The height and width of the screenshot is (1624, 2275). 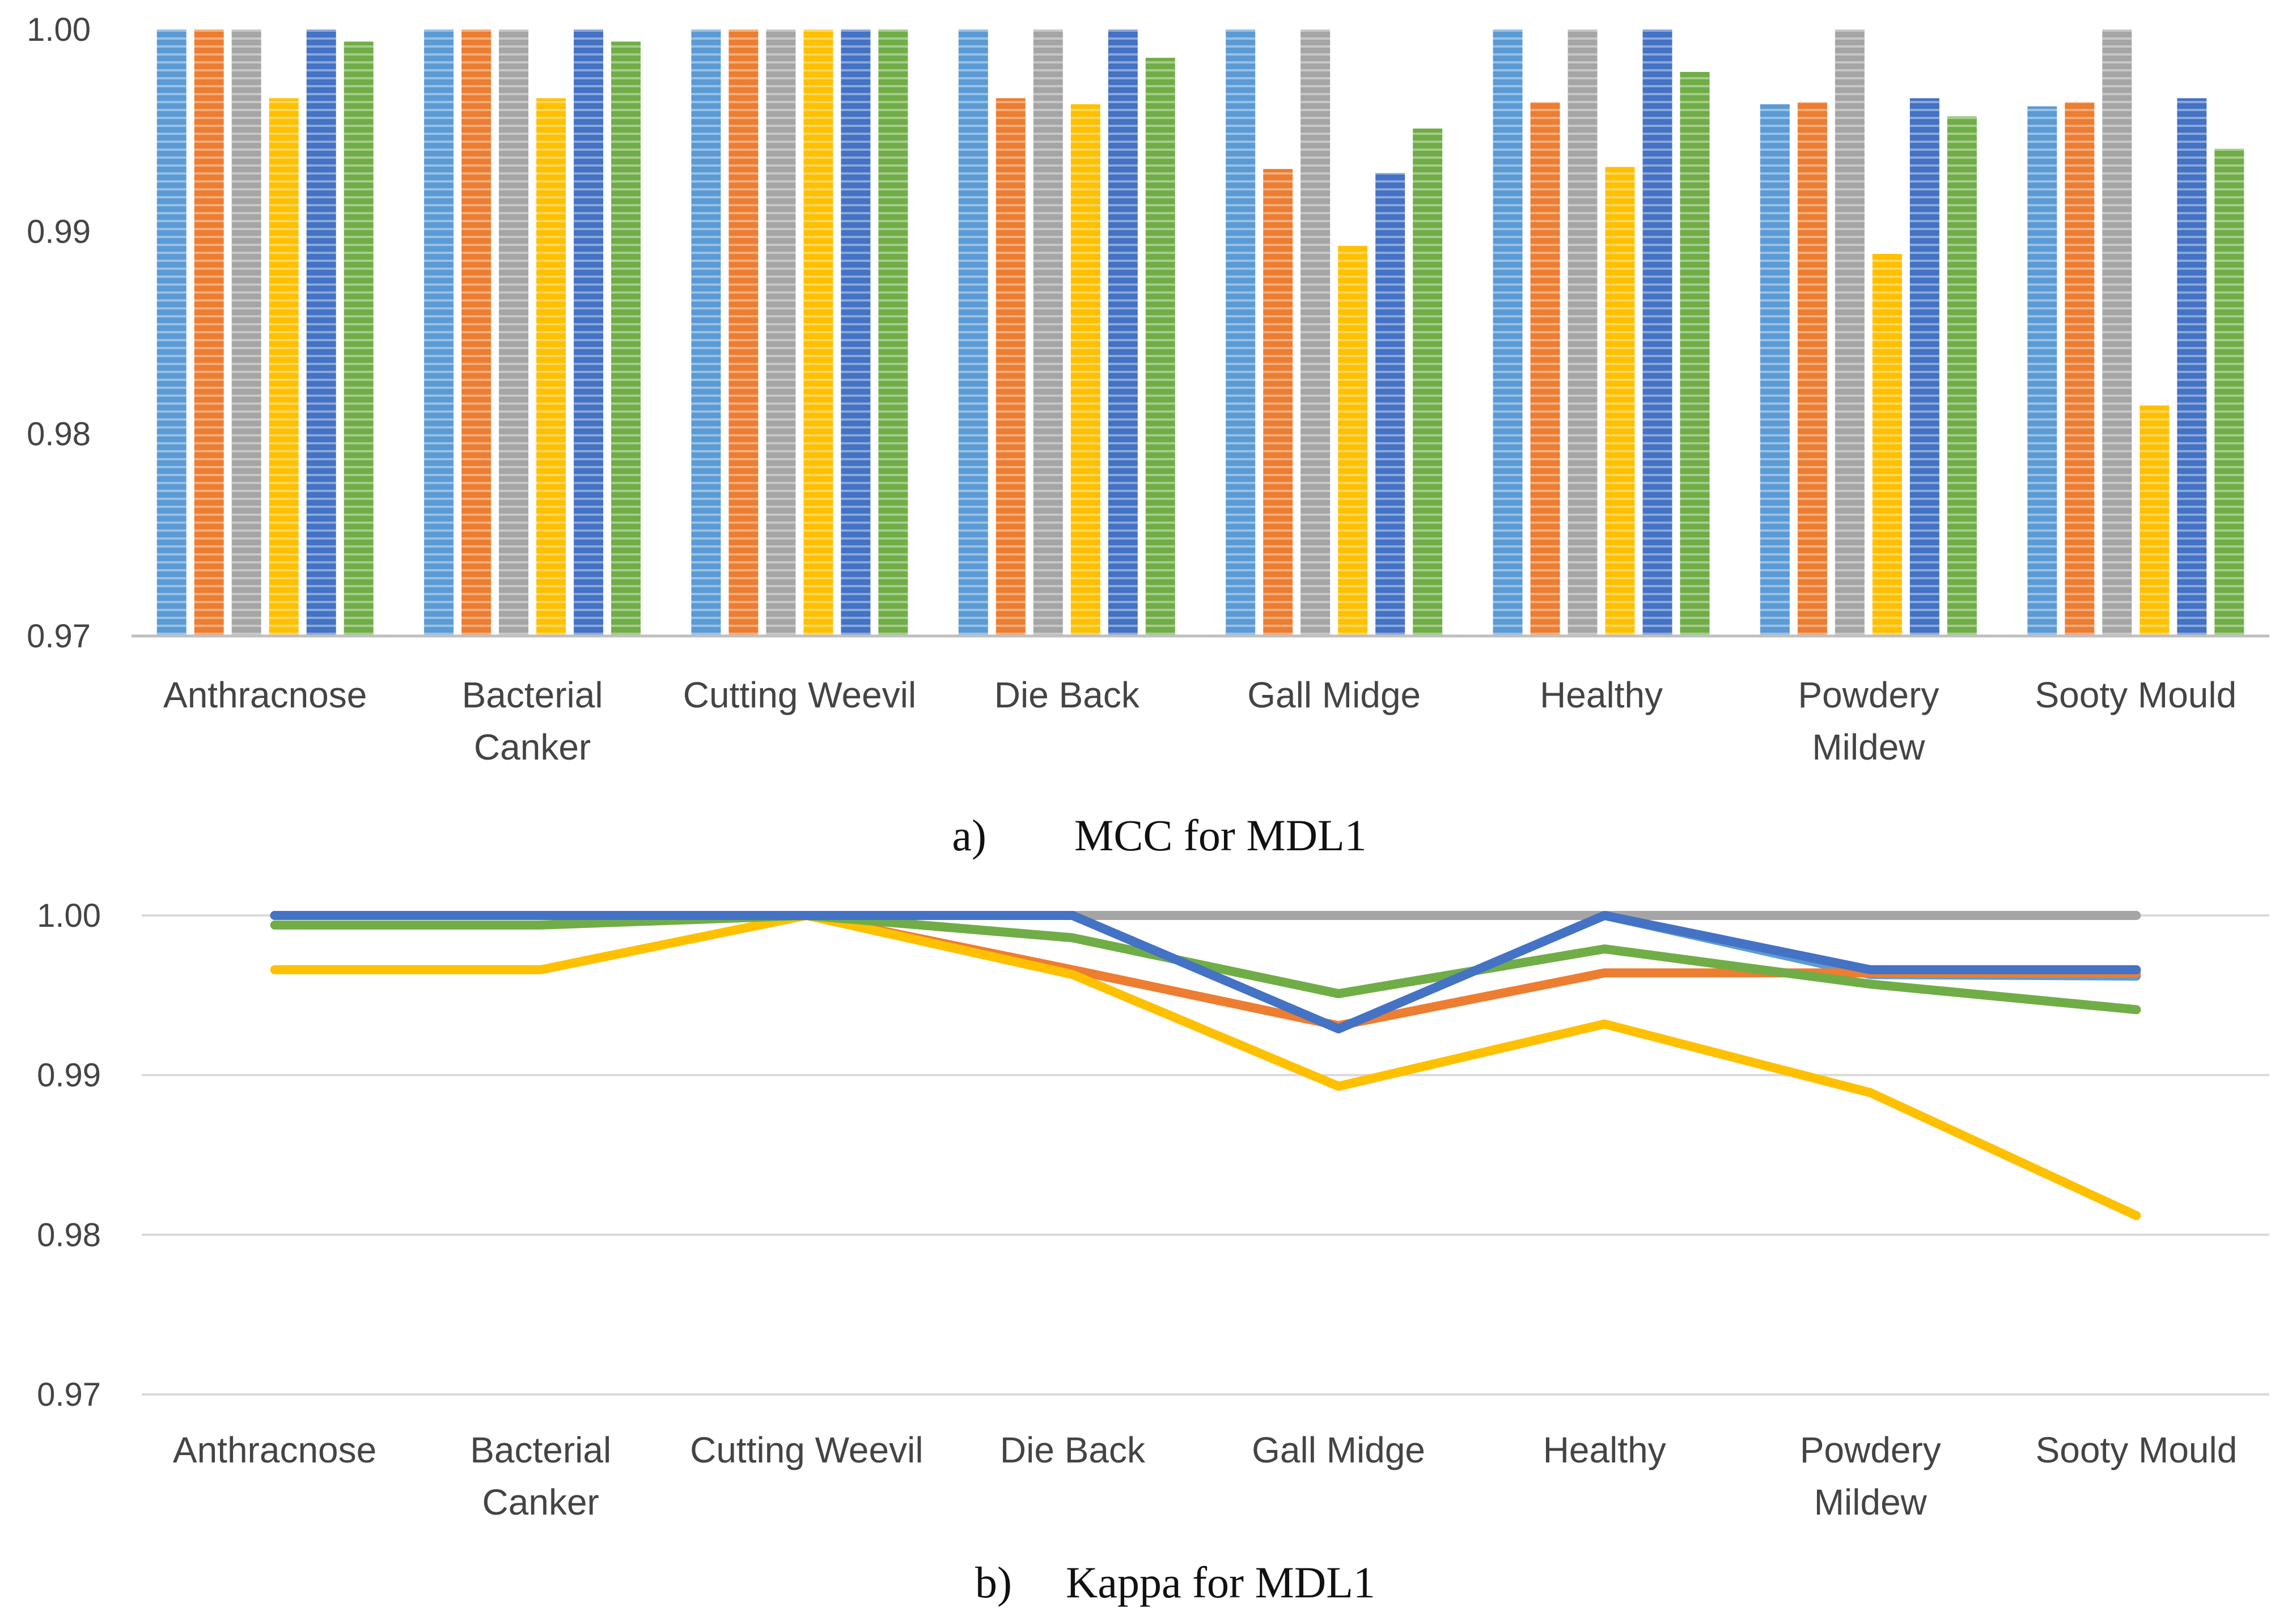 I want to click on kappa-category-label: Bacterial Canker, so click(x=540, y=1476).